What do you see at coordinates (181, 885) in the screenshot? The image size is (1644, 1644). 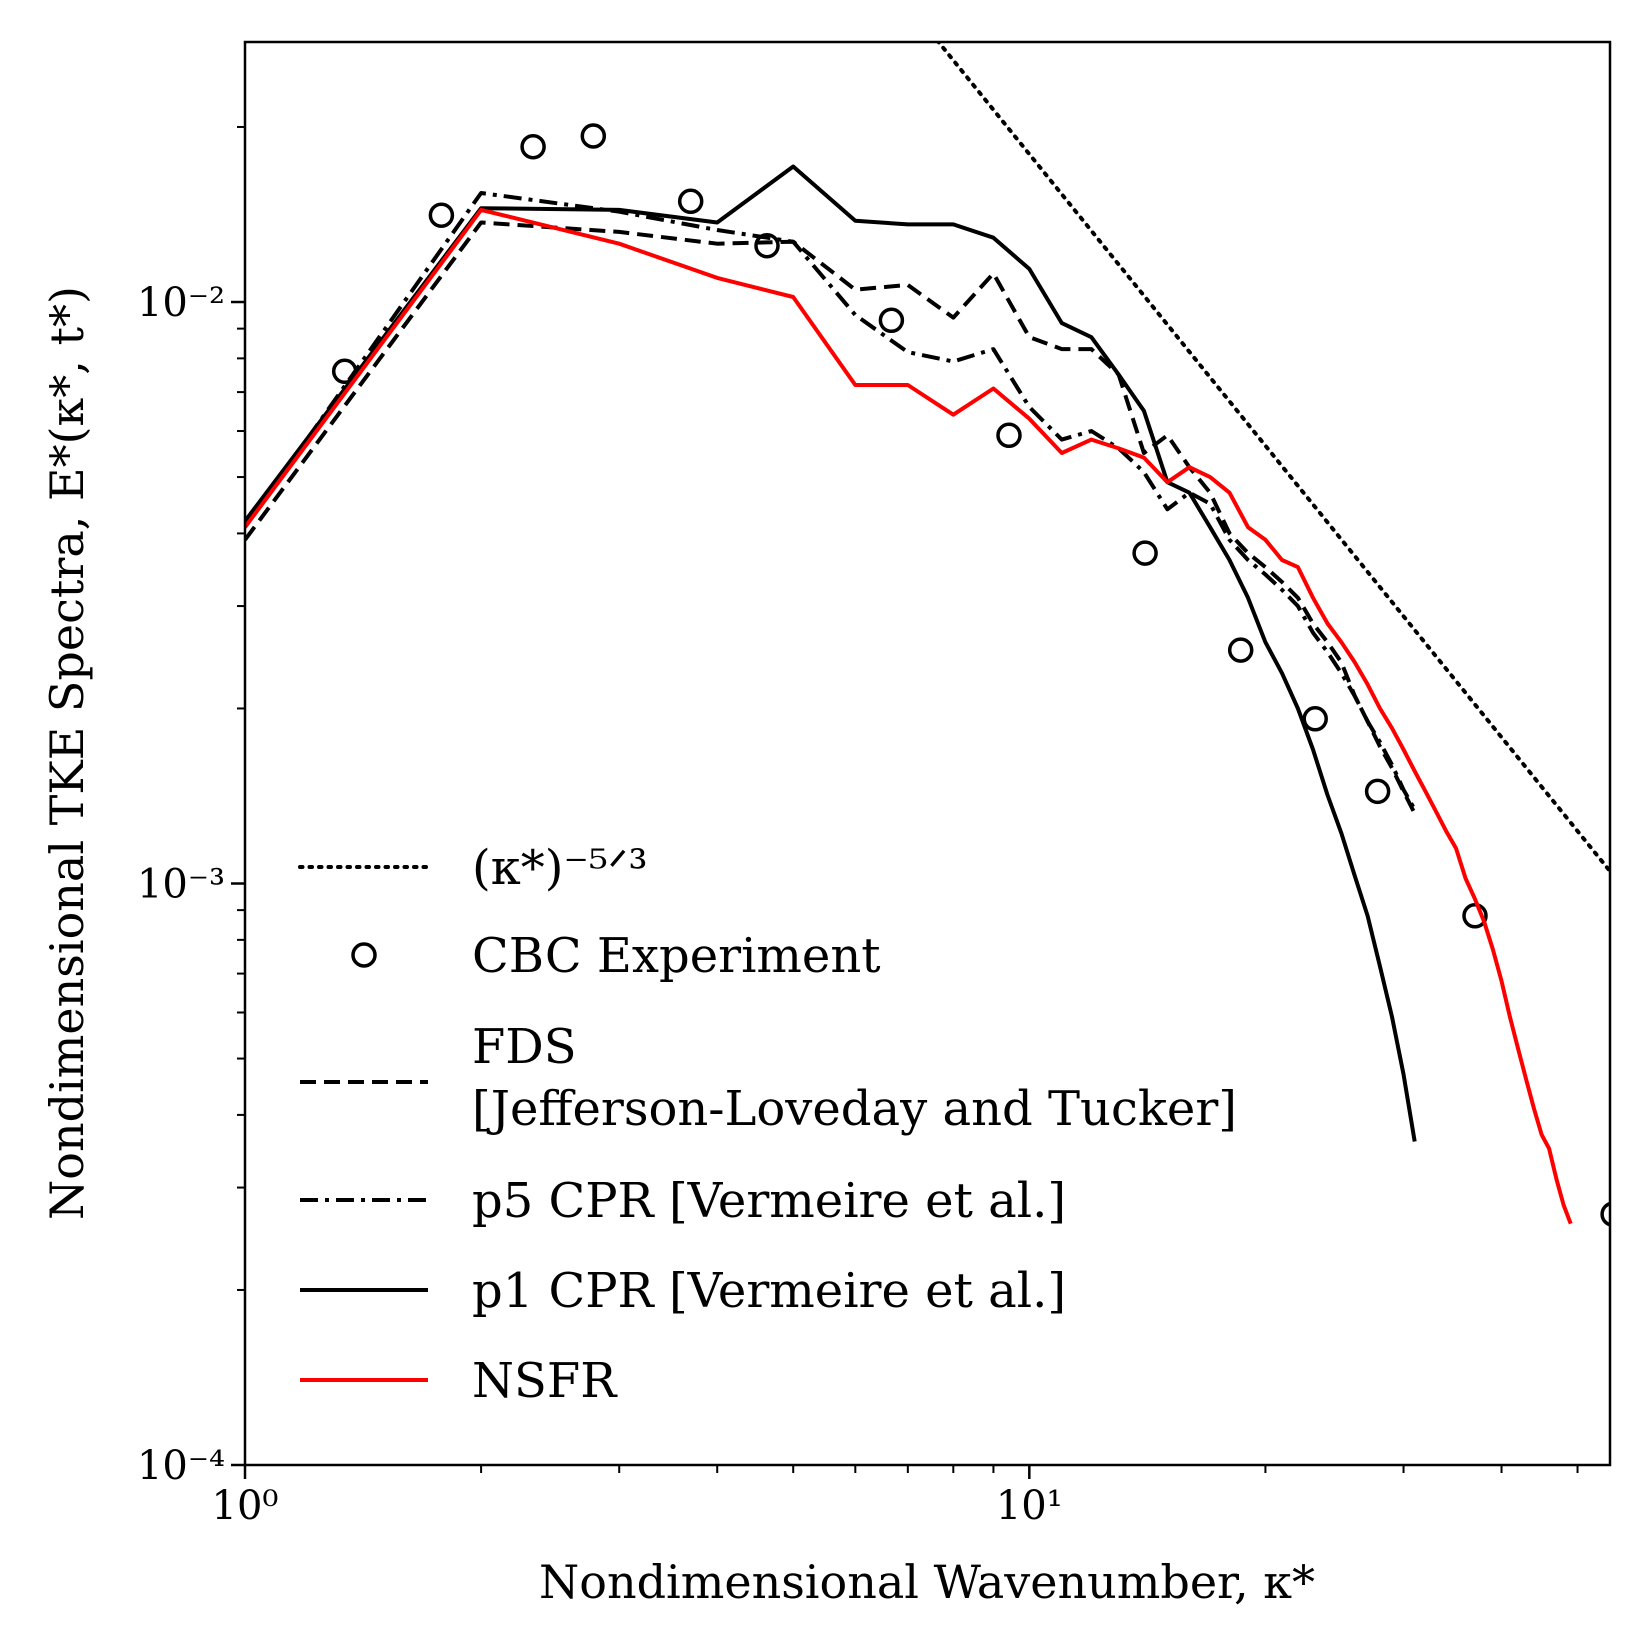 I see `y-tick-label-1: 10⁻³` at bounding box center [181, 885].